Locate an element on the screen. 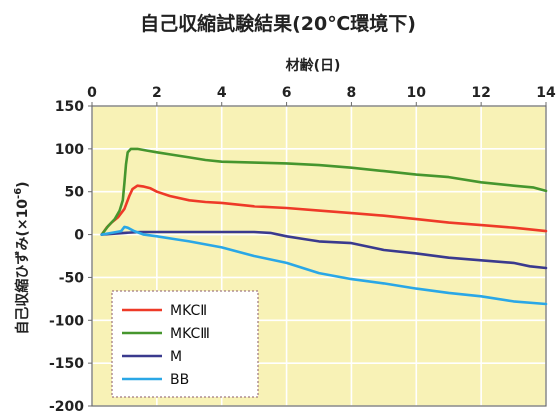 The height and width of the screenshot is (412, 556). y-tick-label: -200 is located at coordinates (66, 405).